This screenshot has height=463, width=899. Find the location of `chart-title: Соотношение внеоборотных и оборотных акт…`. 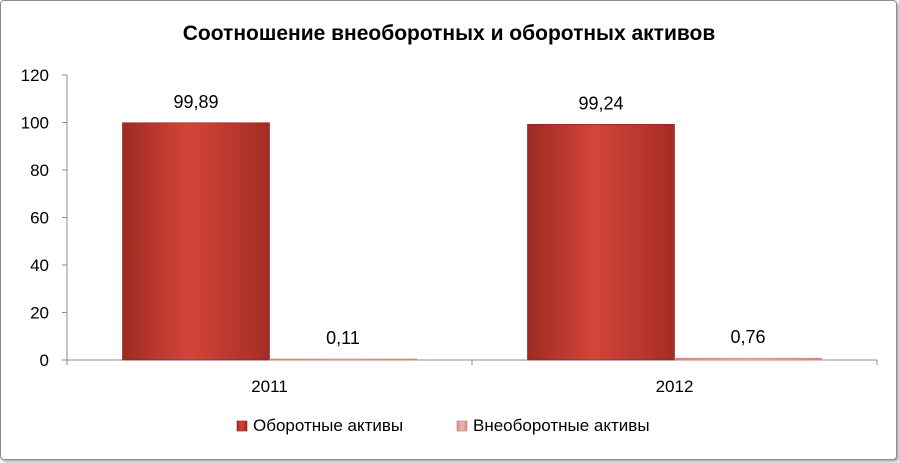

chart-title: Соотношение внеоборотных и оборотных акт… is located at coordinates (449, 33).